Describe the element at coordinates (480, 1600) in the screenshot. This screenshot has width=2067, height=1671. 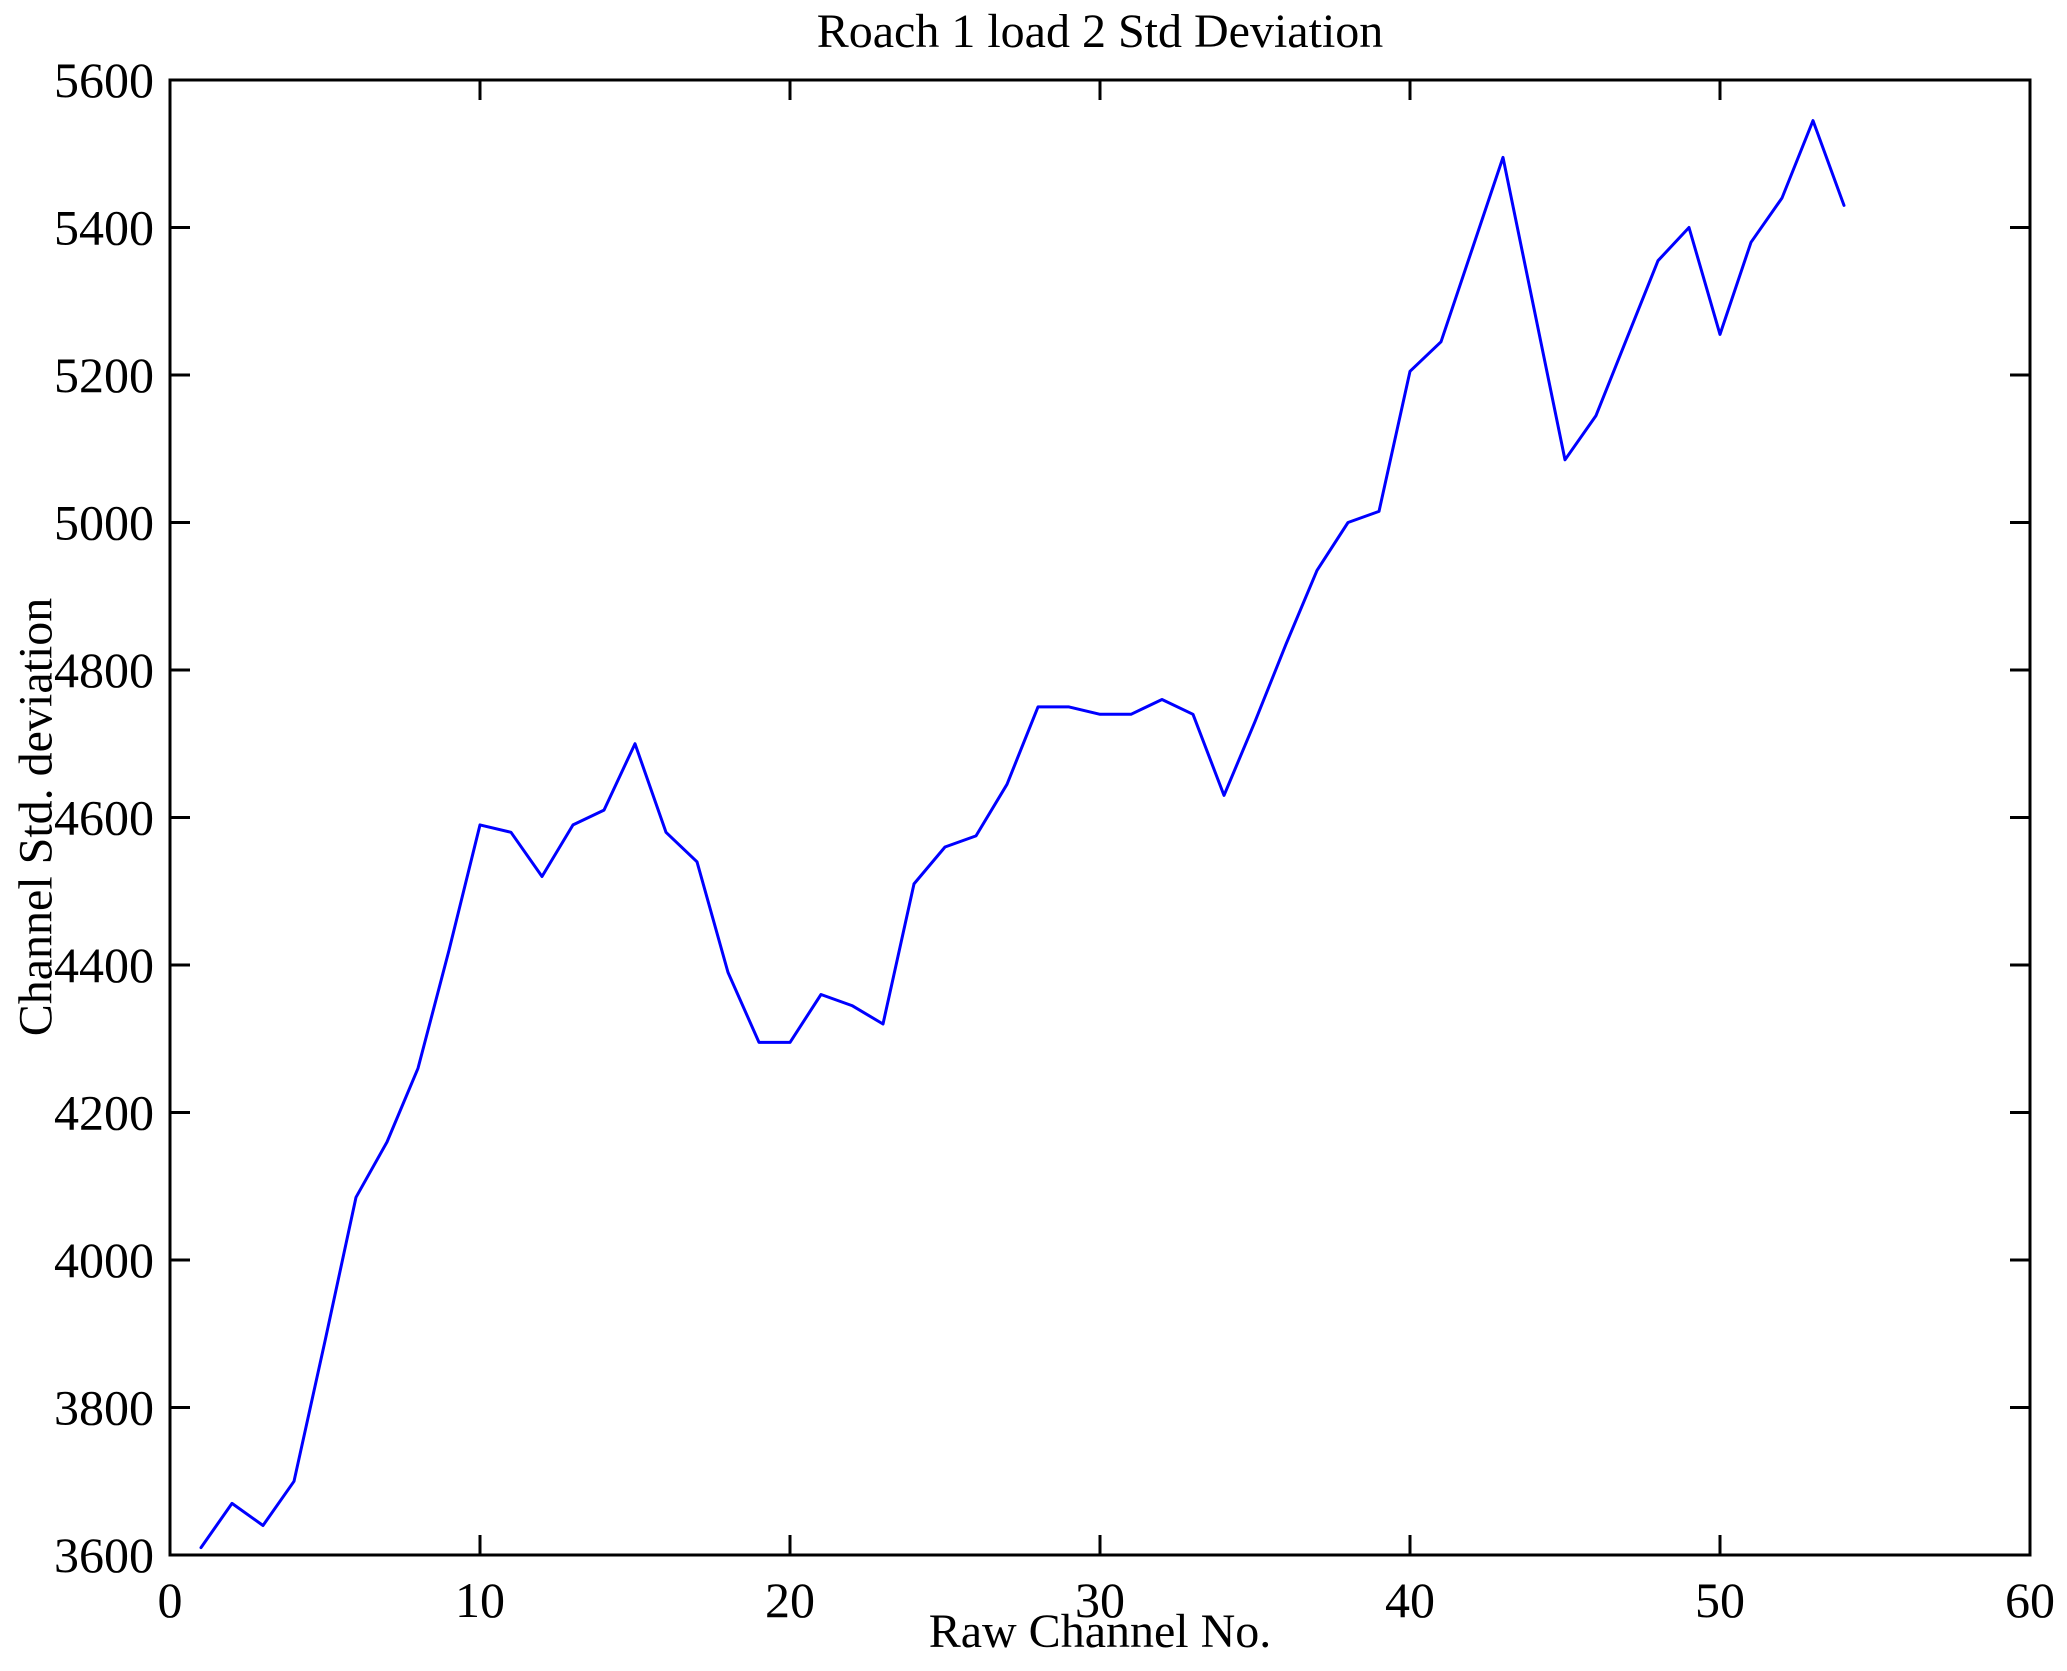
I see `x-tick-label: 10` at that location.